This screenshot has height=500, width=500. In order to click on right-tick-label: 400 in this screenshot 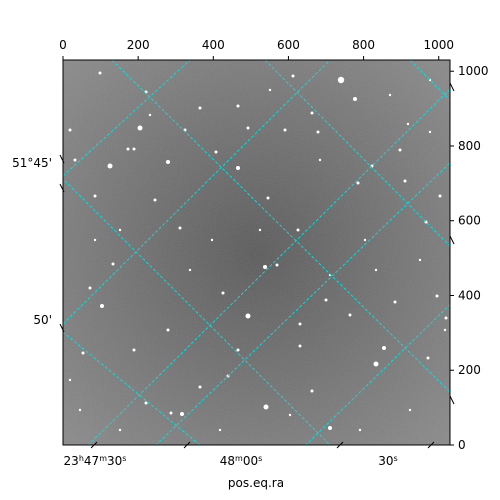, I will do `click(469, 295)`.